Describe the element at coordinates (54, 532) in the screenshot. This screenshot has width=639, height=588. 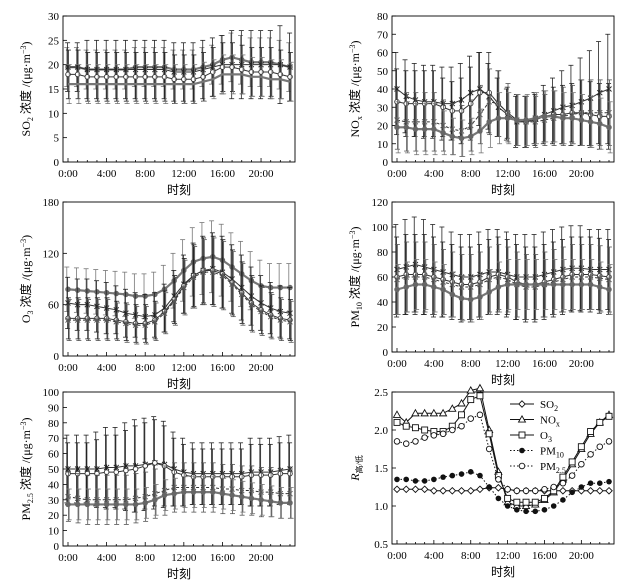
I see `y-tick-label: 10` at that location.